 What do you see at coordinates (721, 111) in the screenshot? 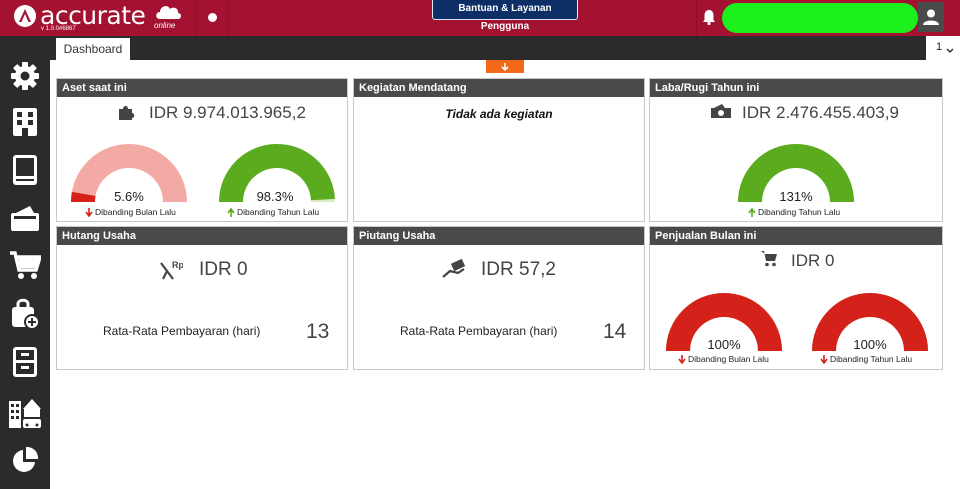
I see `money-icon` at bounding box center [721, 111].